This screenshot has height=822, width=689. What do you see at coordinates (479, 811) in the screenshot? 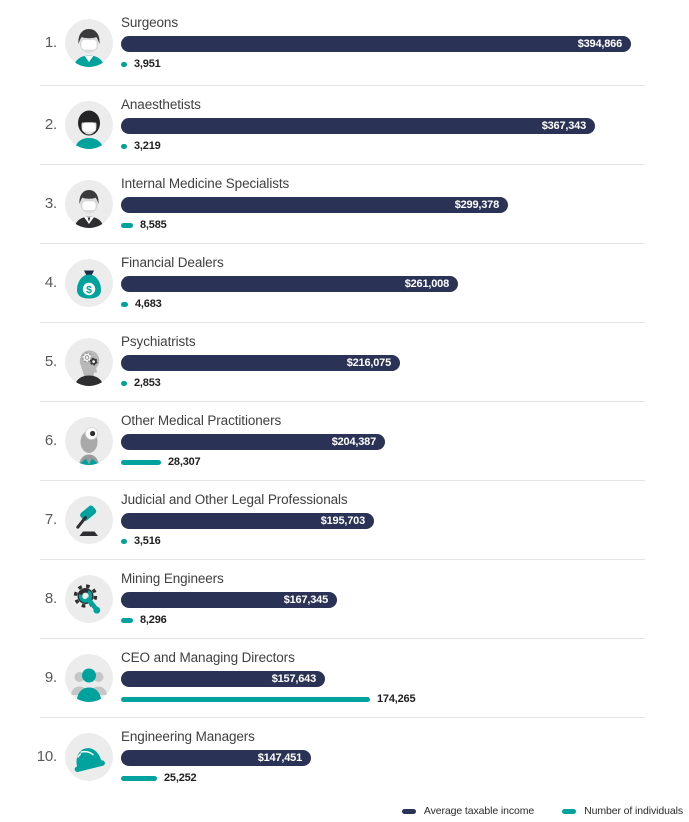
I see `legend-label-income: Average taxable income` at bounding box center [479, 811].